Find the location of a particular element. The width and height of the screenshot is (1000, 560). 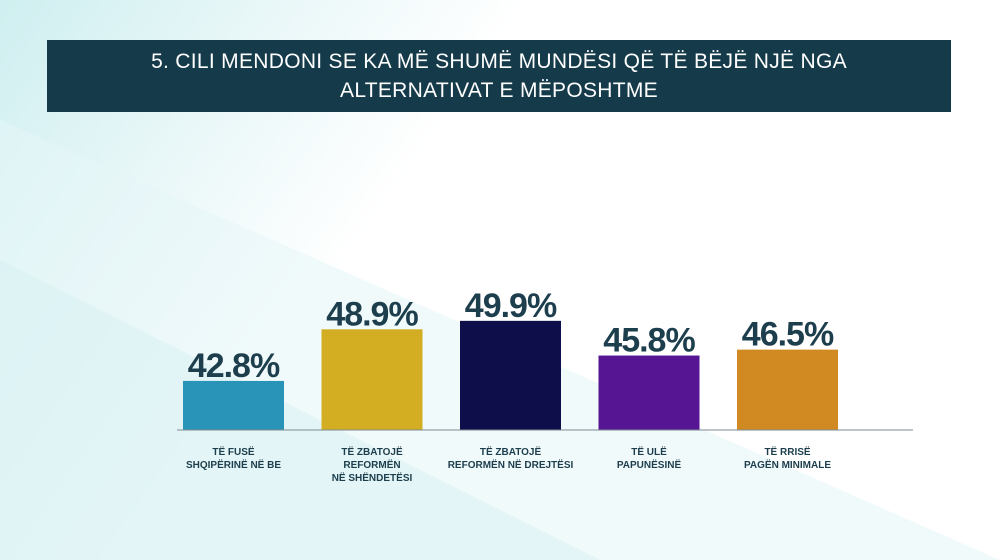

value-label-1: 42.8% is located at coordinates (234, 366).